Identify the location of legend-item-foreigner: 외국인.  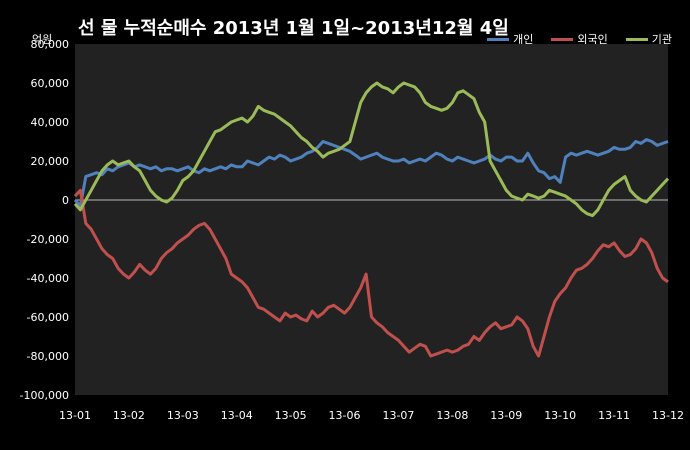
(579, 39).